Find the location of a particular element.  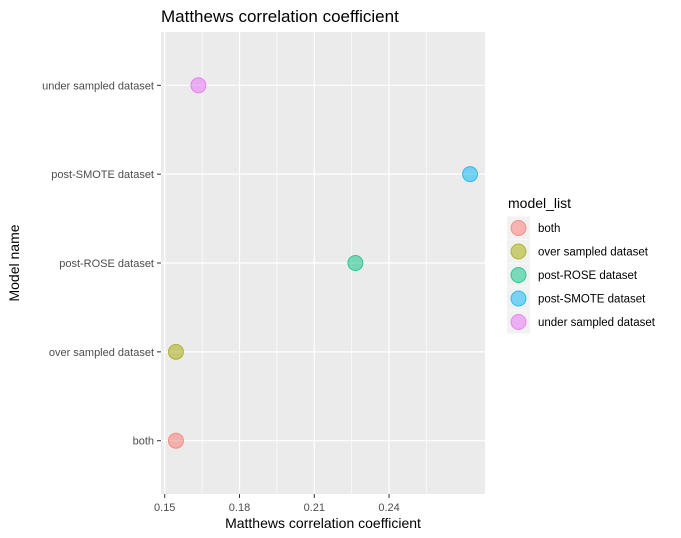

legend-label: both is located at coordinates (549, 229).